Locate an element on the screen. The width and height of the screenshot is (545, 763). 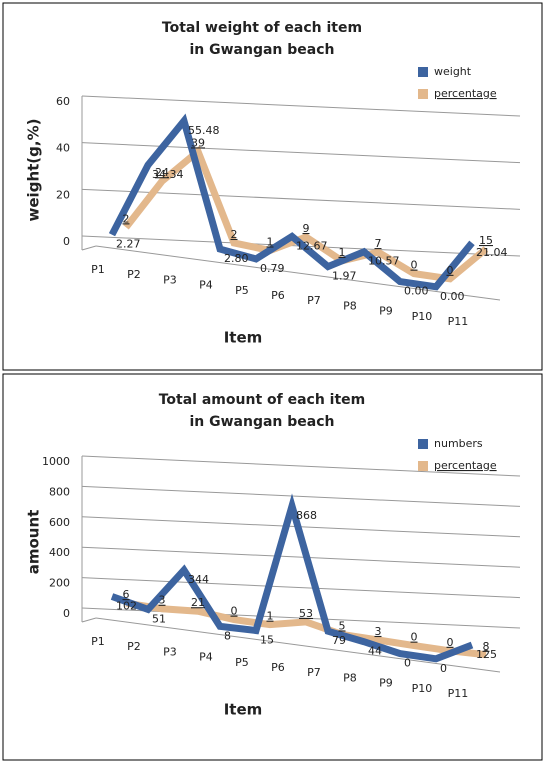
data-label: 102 is located at coordinates (126, 605).